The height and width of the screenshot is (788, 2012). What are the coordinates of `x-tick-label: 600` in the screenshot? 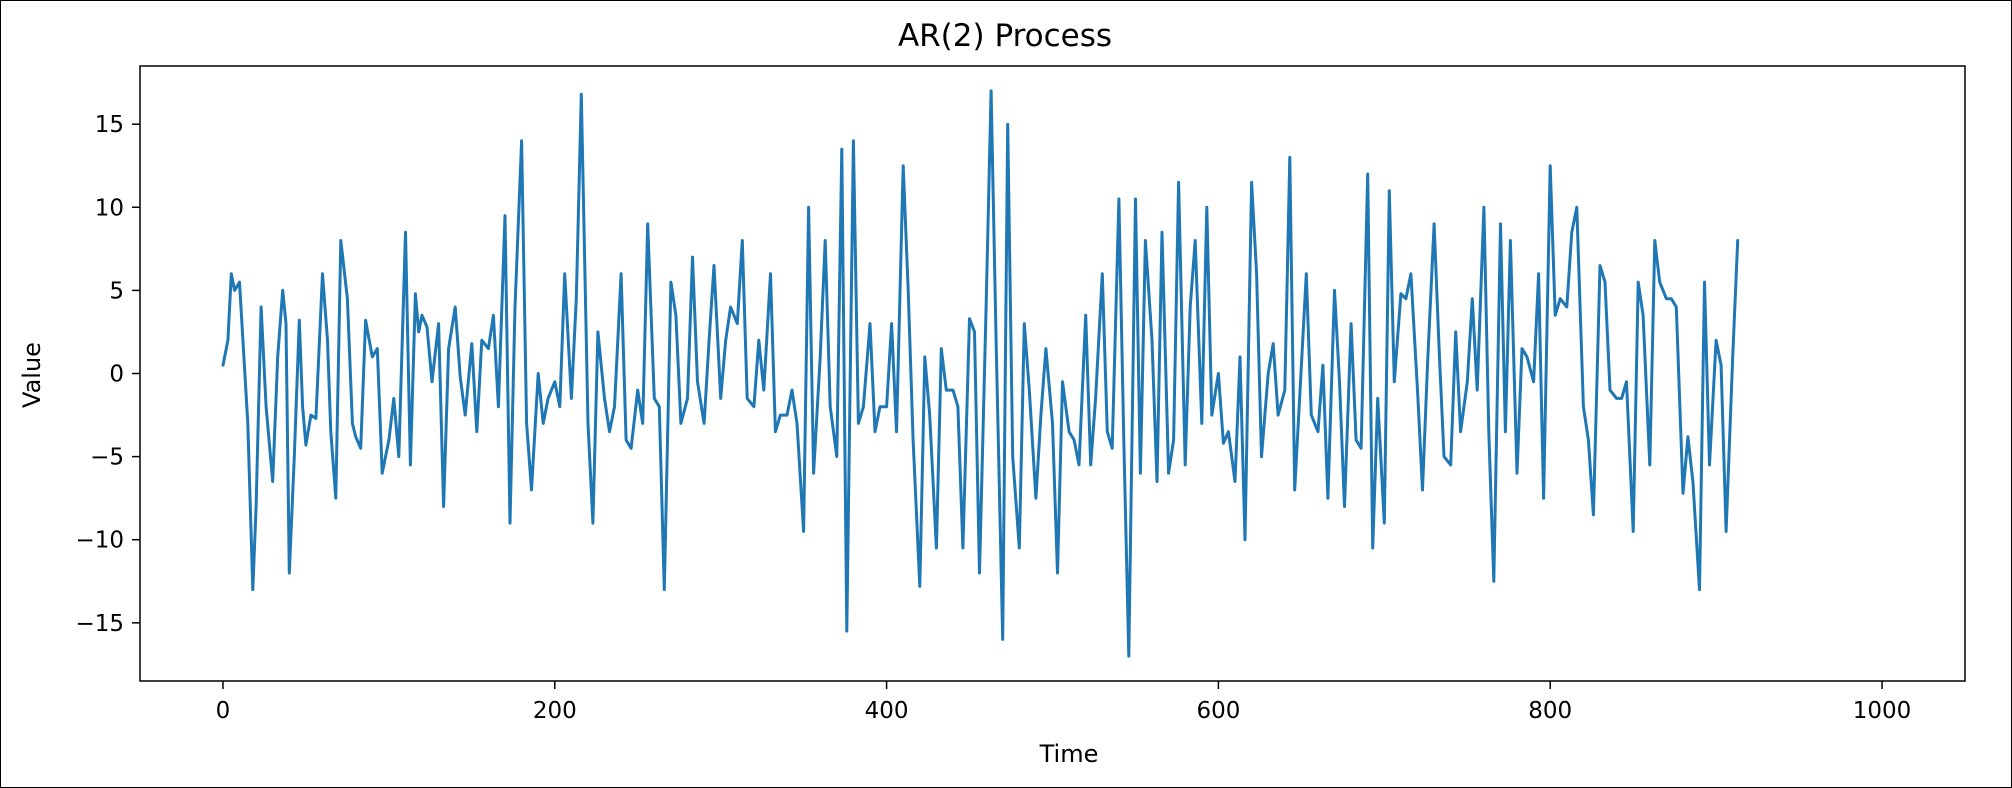 It's located at (1218, 711).